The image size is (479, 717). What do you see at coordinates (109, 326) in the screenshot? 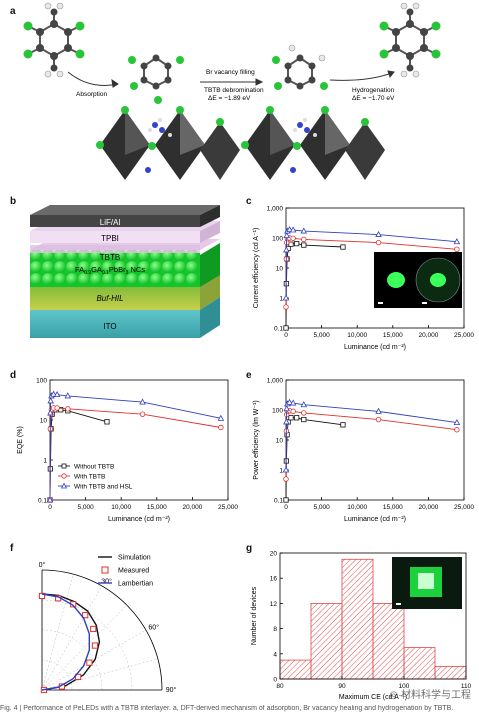
I see `layer-label-ito: ITO` at bounding box center [109, 326].